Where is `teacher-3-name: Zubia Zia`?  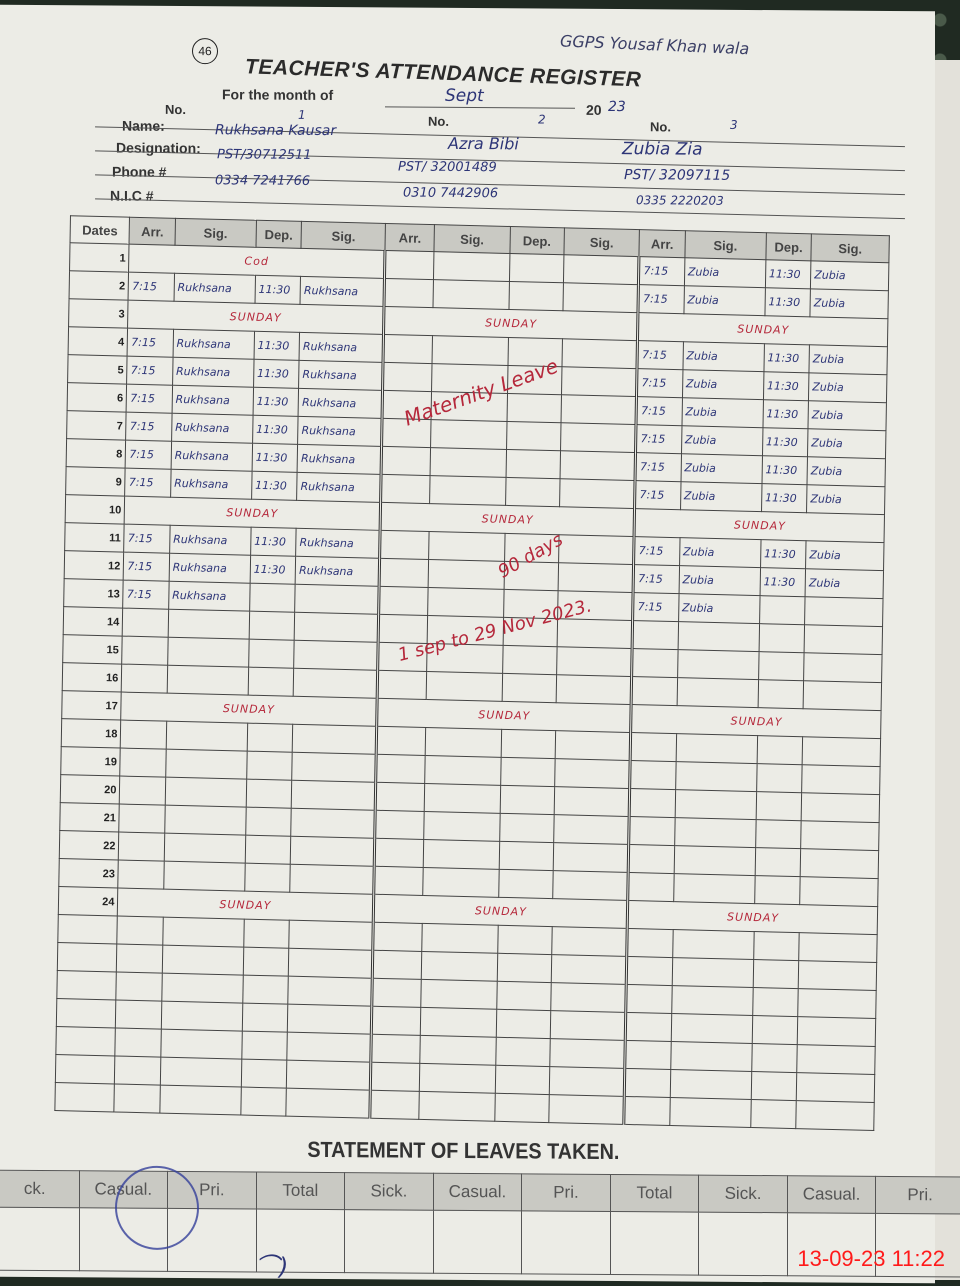
teacher-3-name: Zubia Zia is located at coordinates (662, 149).